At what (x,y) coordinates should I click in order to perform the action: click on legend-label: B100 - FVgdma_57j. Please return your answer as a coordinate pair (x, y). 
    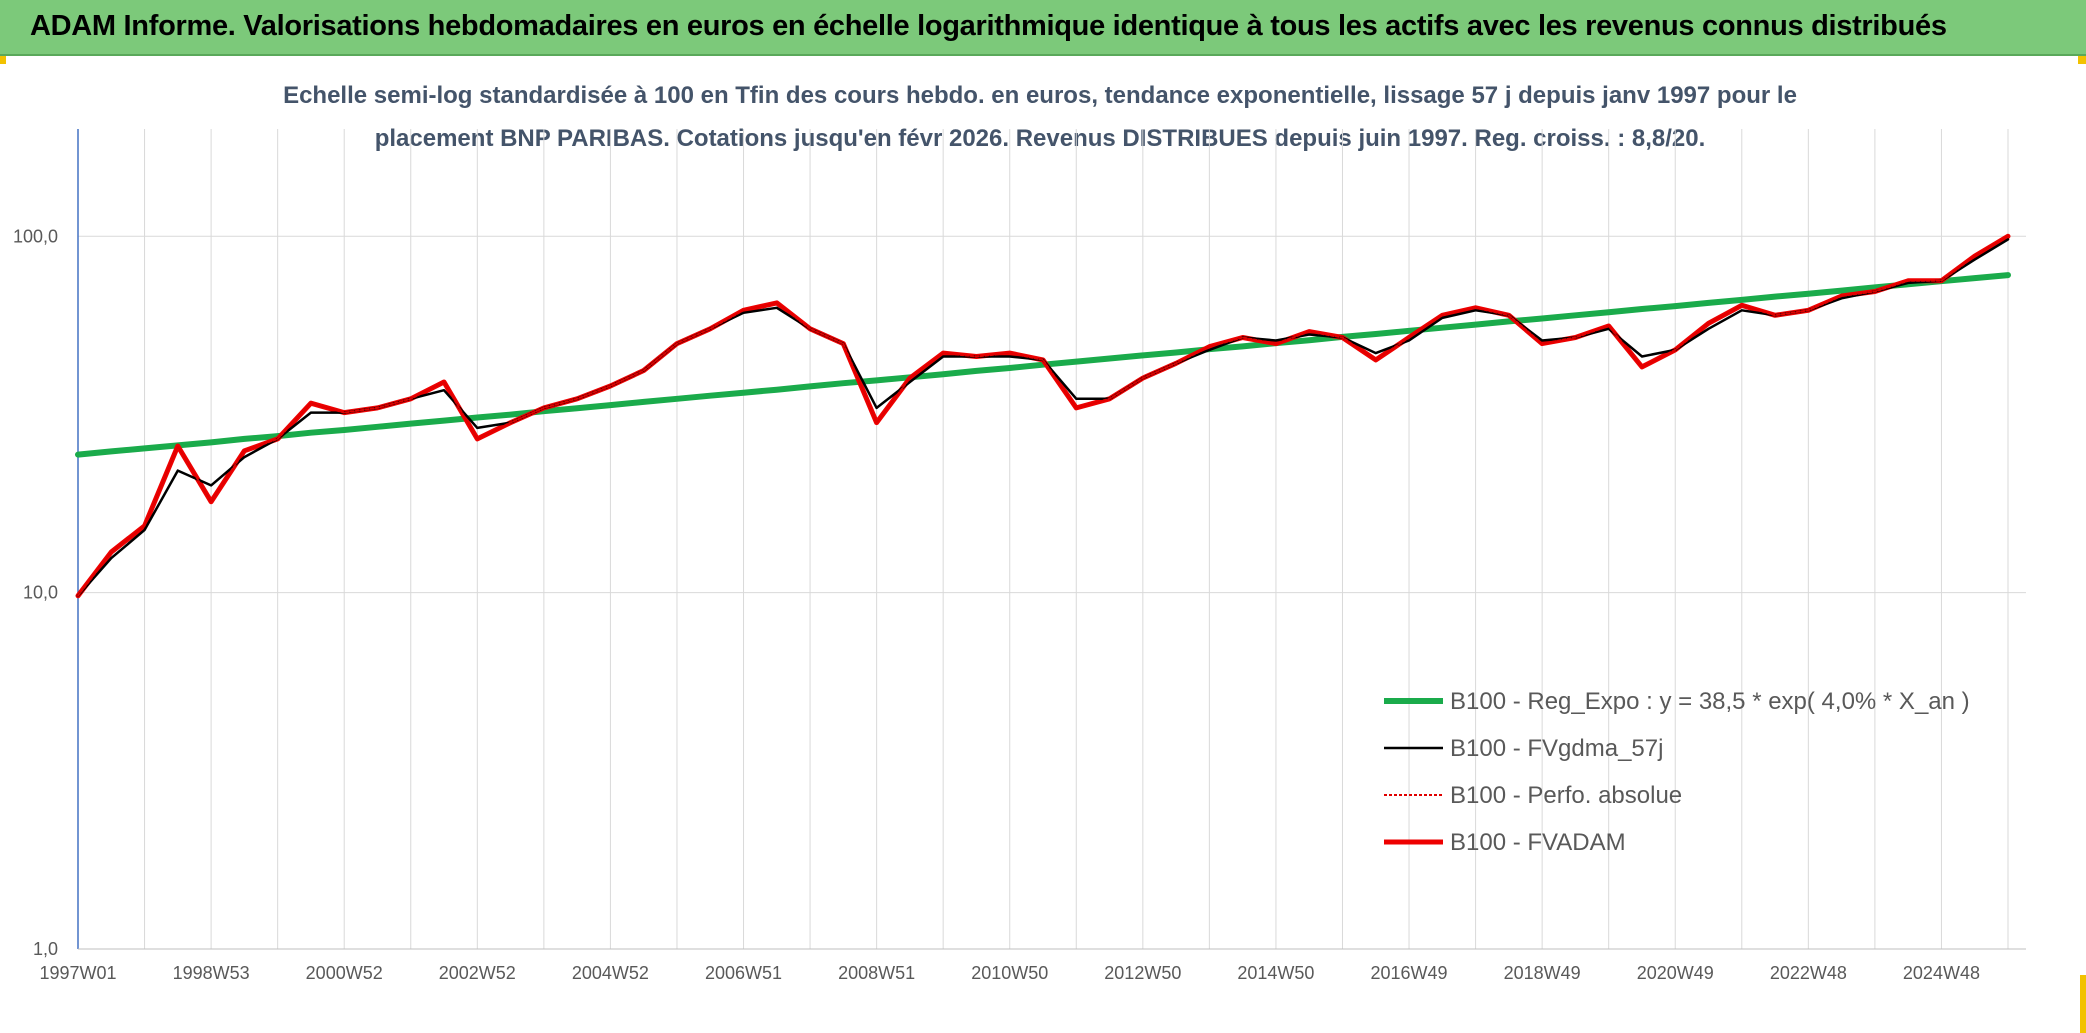
    Looking at the image, I should click on (1556, 748).